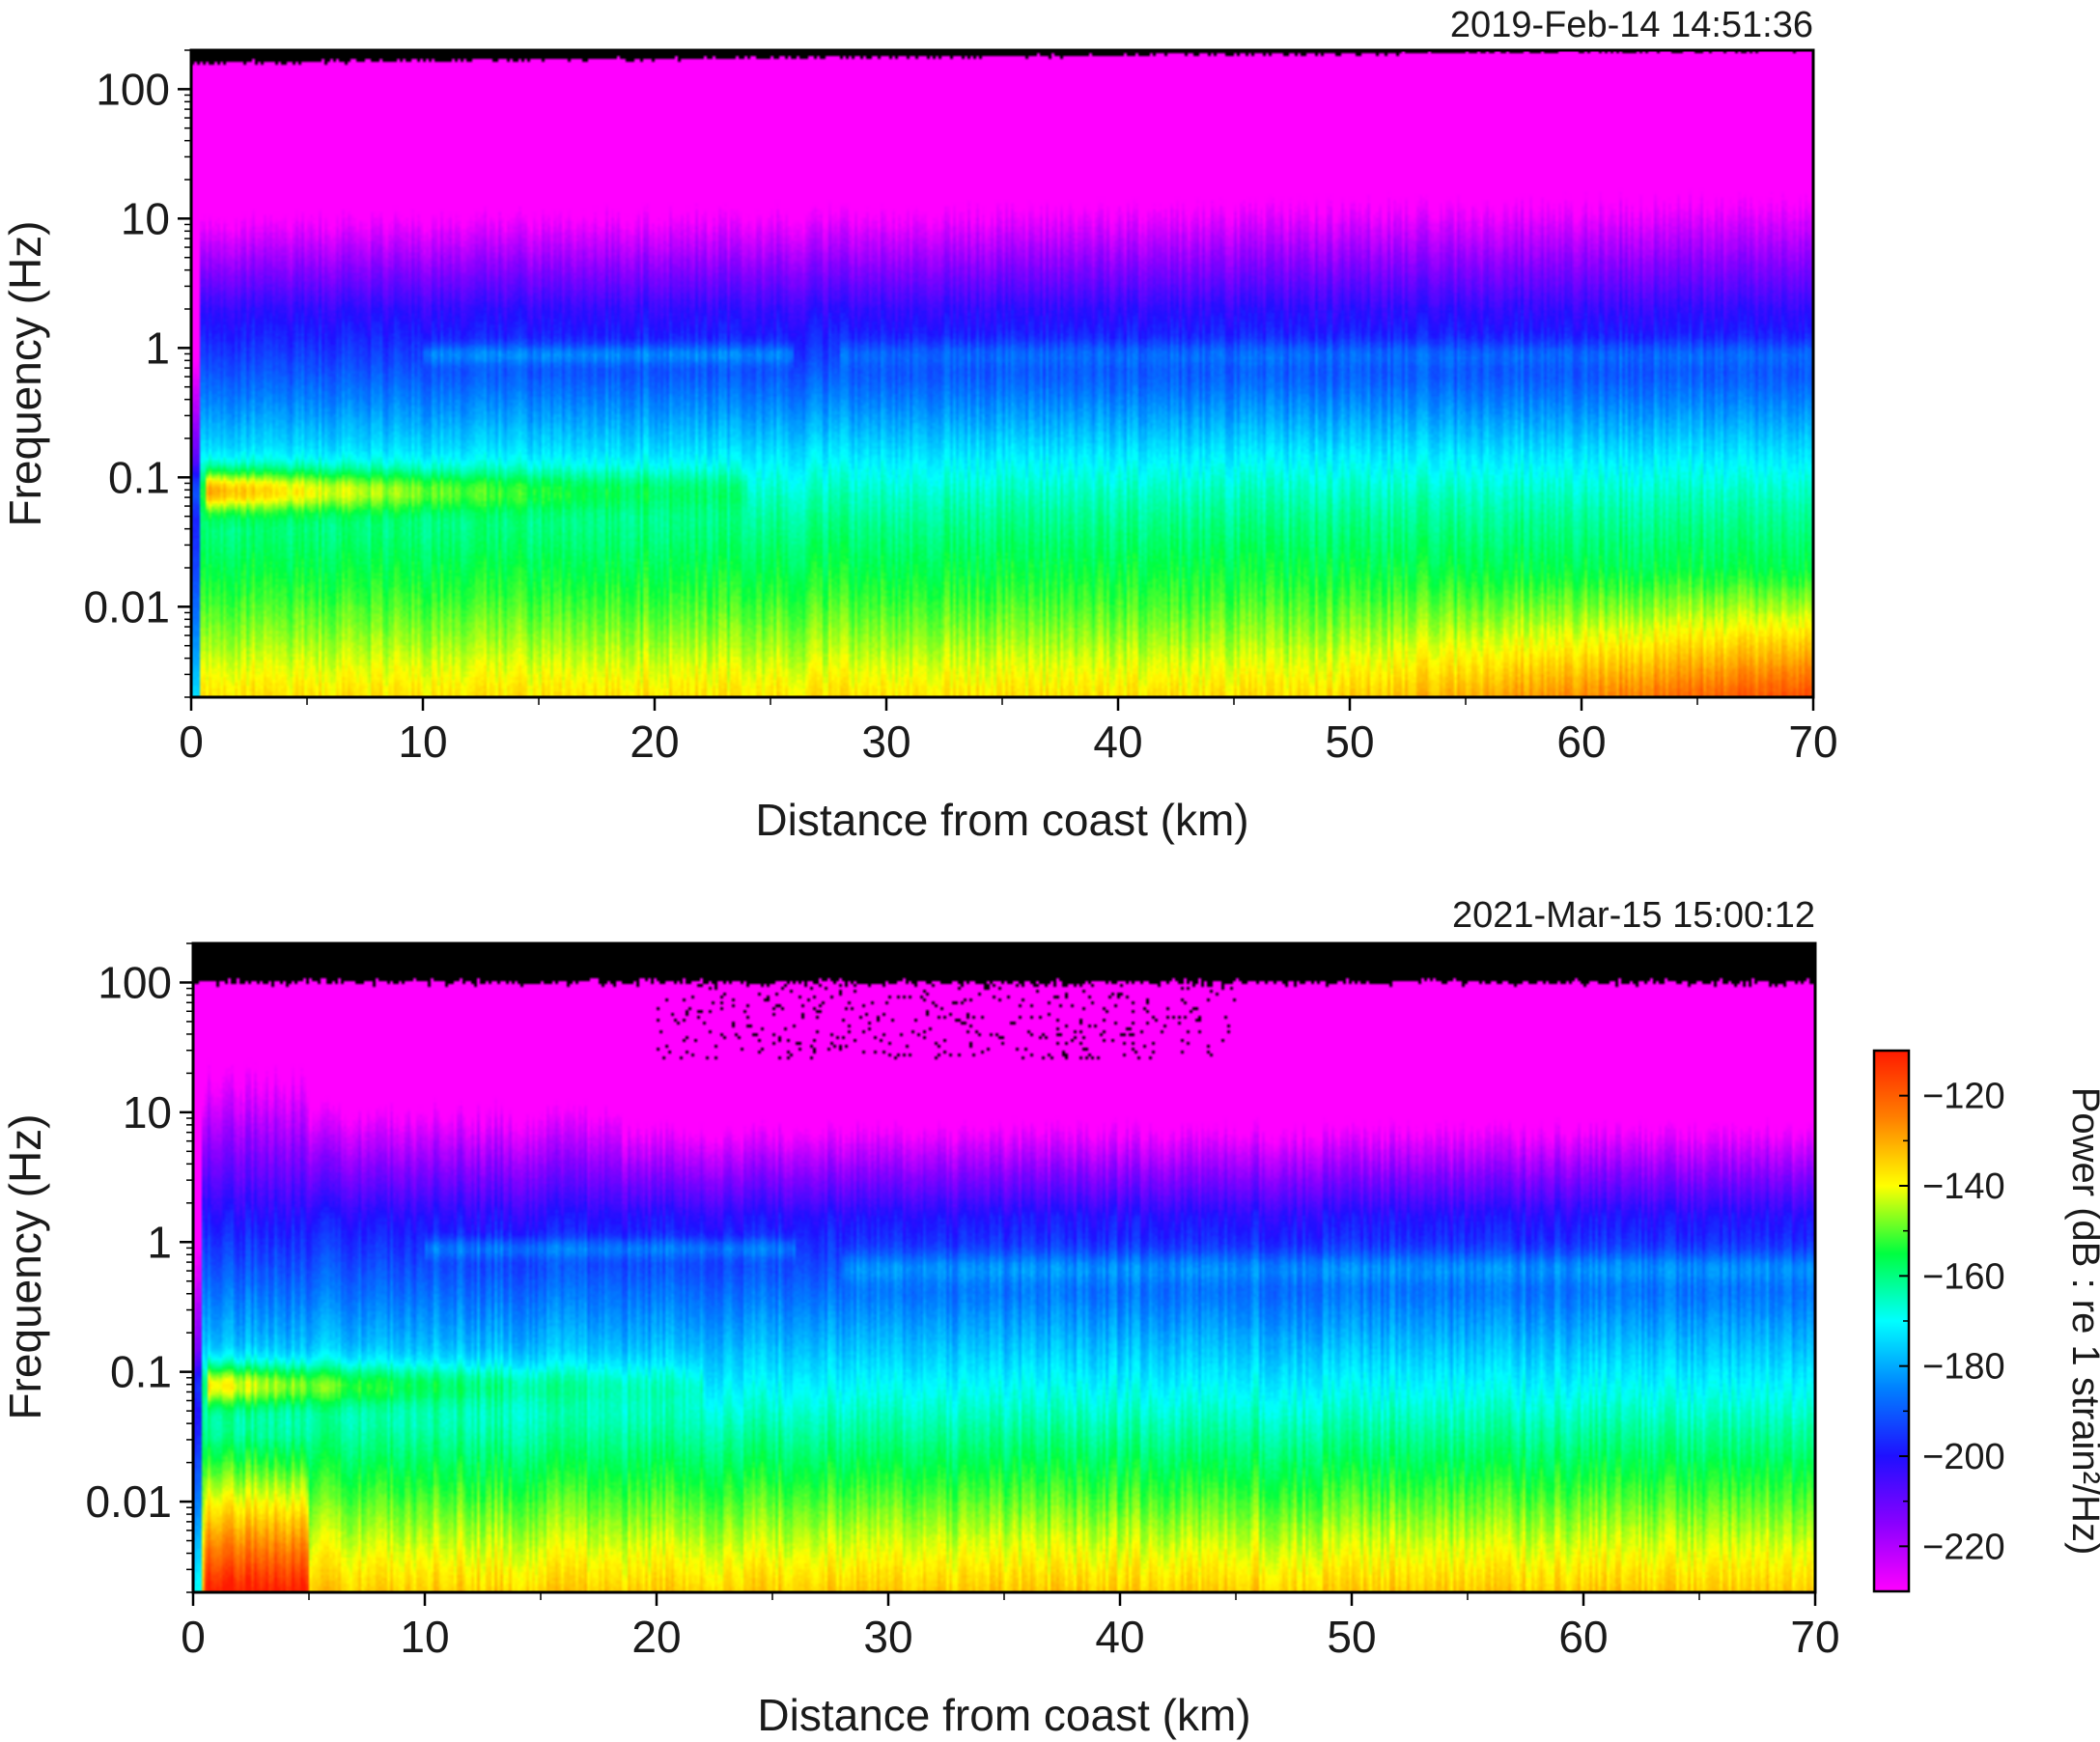 The image size is (2100, 1742). What do you see at coordinates (1964, 1097) in the screenshot?
I see `colorbar-tick-label: −120` at bounding box center [1964, 1097].